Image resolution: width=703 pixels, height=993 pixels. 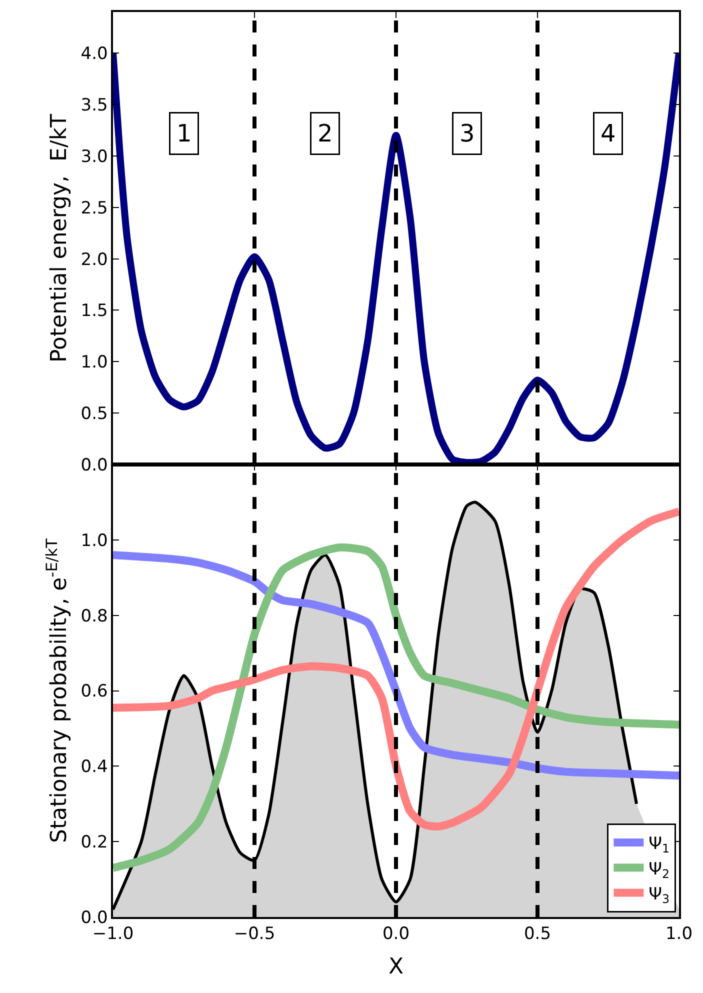 I want to click on x-tick-label: 0.0, so click(x=396, y=934).